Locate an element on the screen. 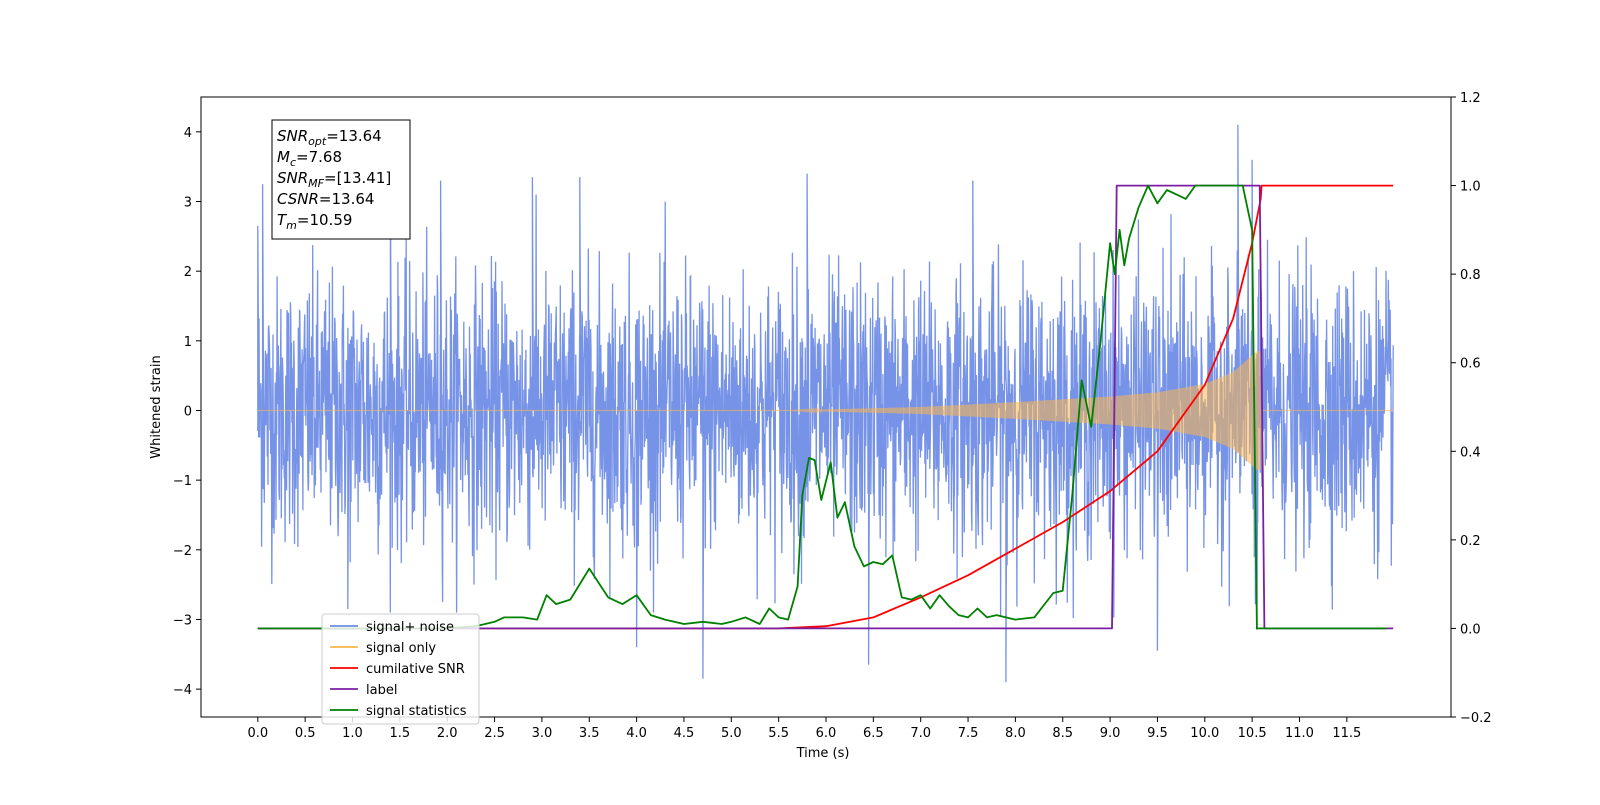  annotation-line: Tm=10.59 is located at coordinates (314, 221).